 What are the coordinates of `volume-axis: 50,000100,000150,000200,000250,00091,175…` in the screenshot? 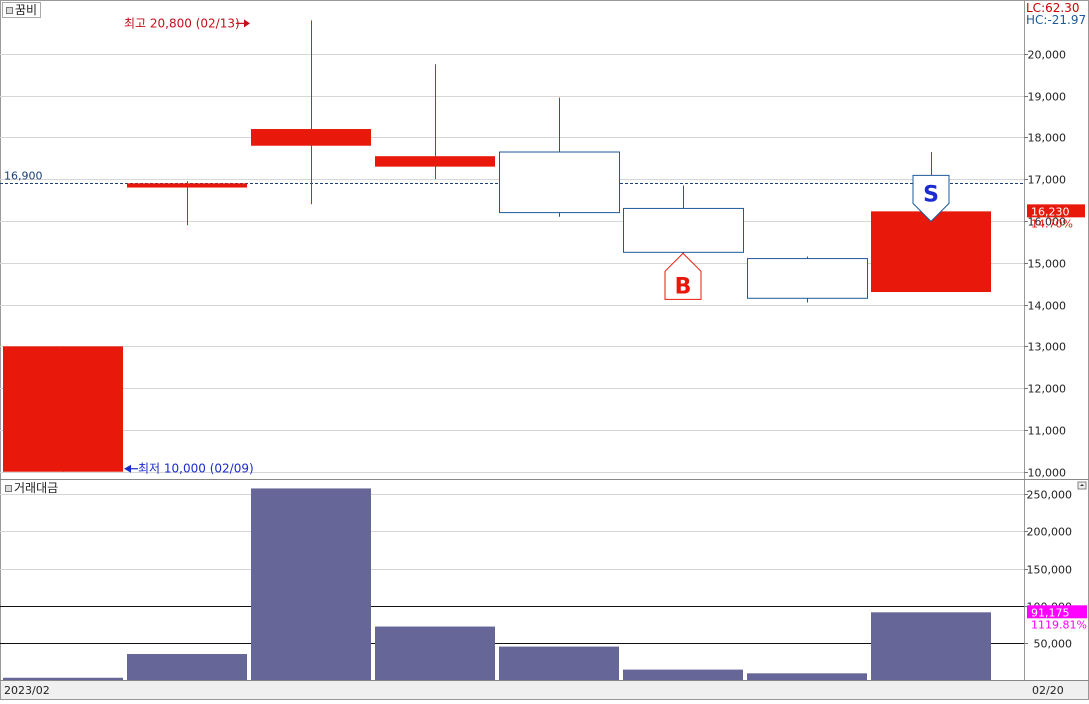 It's located at (1055, 570).